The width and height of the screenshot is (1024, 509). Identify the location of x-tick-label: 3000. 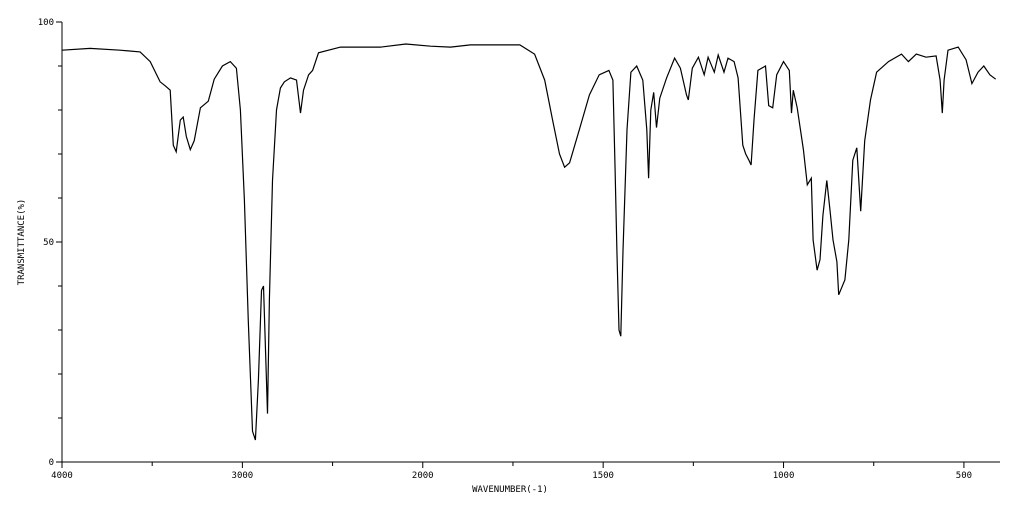
(243, 476).